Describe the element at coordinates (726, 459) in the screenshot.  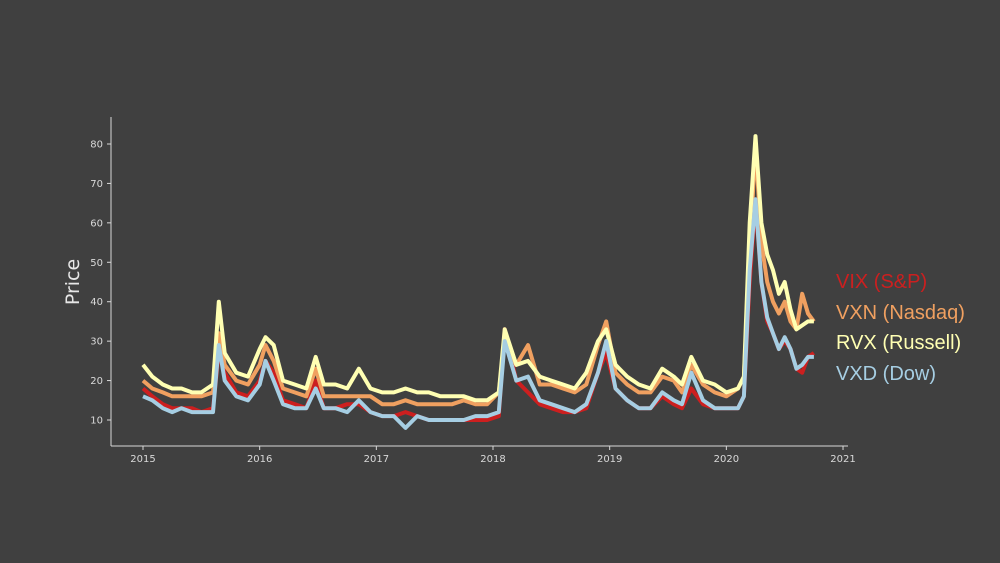
I see `x-tick-label: 2020` at that location.